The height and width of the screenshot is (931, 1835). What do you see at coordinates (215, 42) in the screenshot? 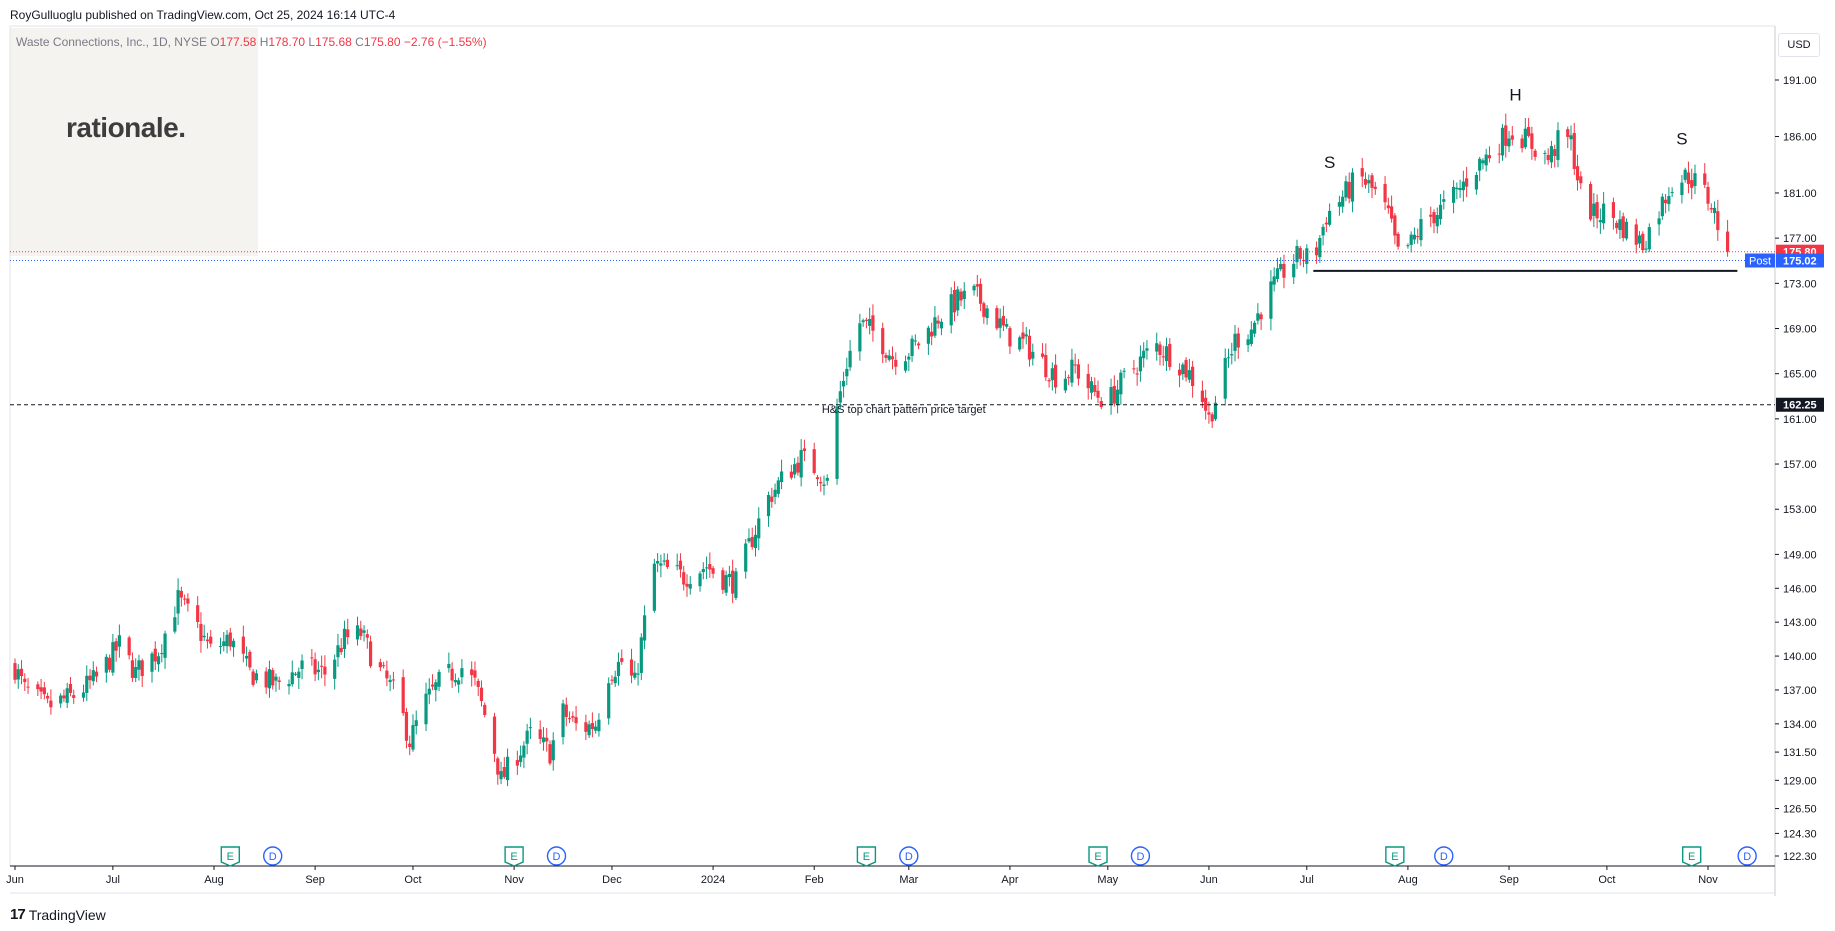
I see `open-label: O` at bounding box center [215, 42].